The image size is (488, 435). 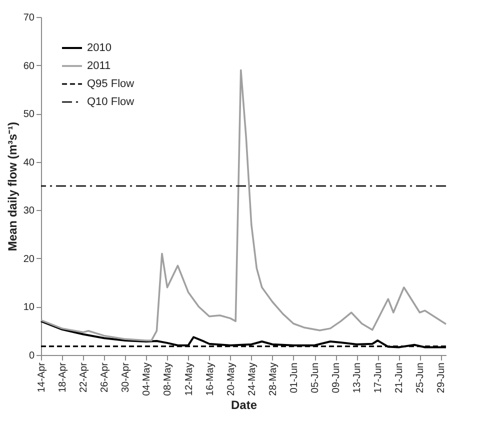 What do you see at coordinates (168, 379) in the screenshot?
I see `x-tick-label: 08-May` at bounding box center [168, 379].